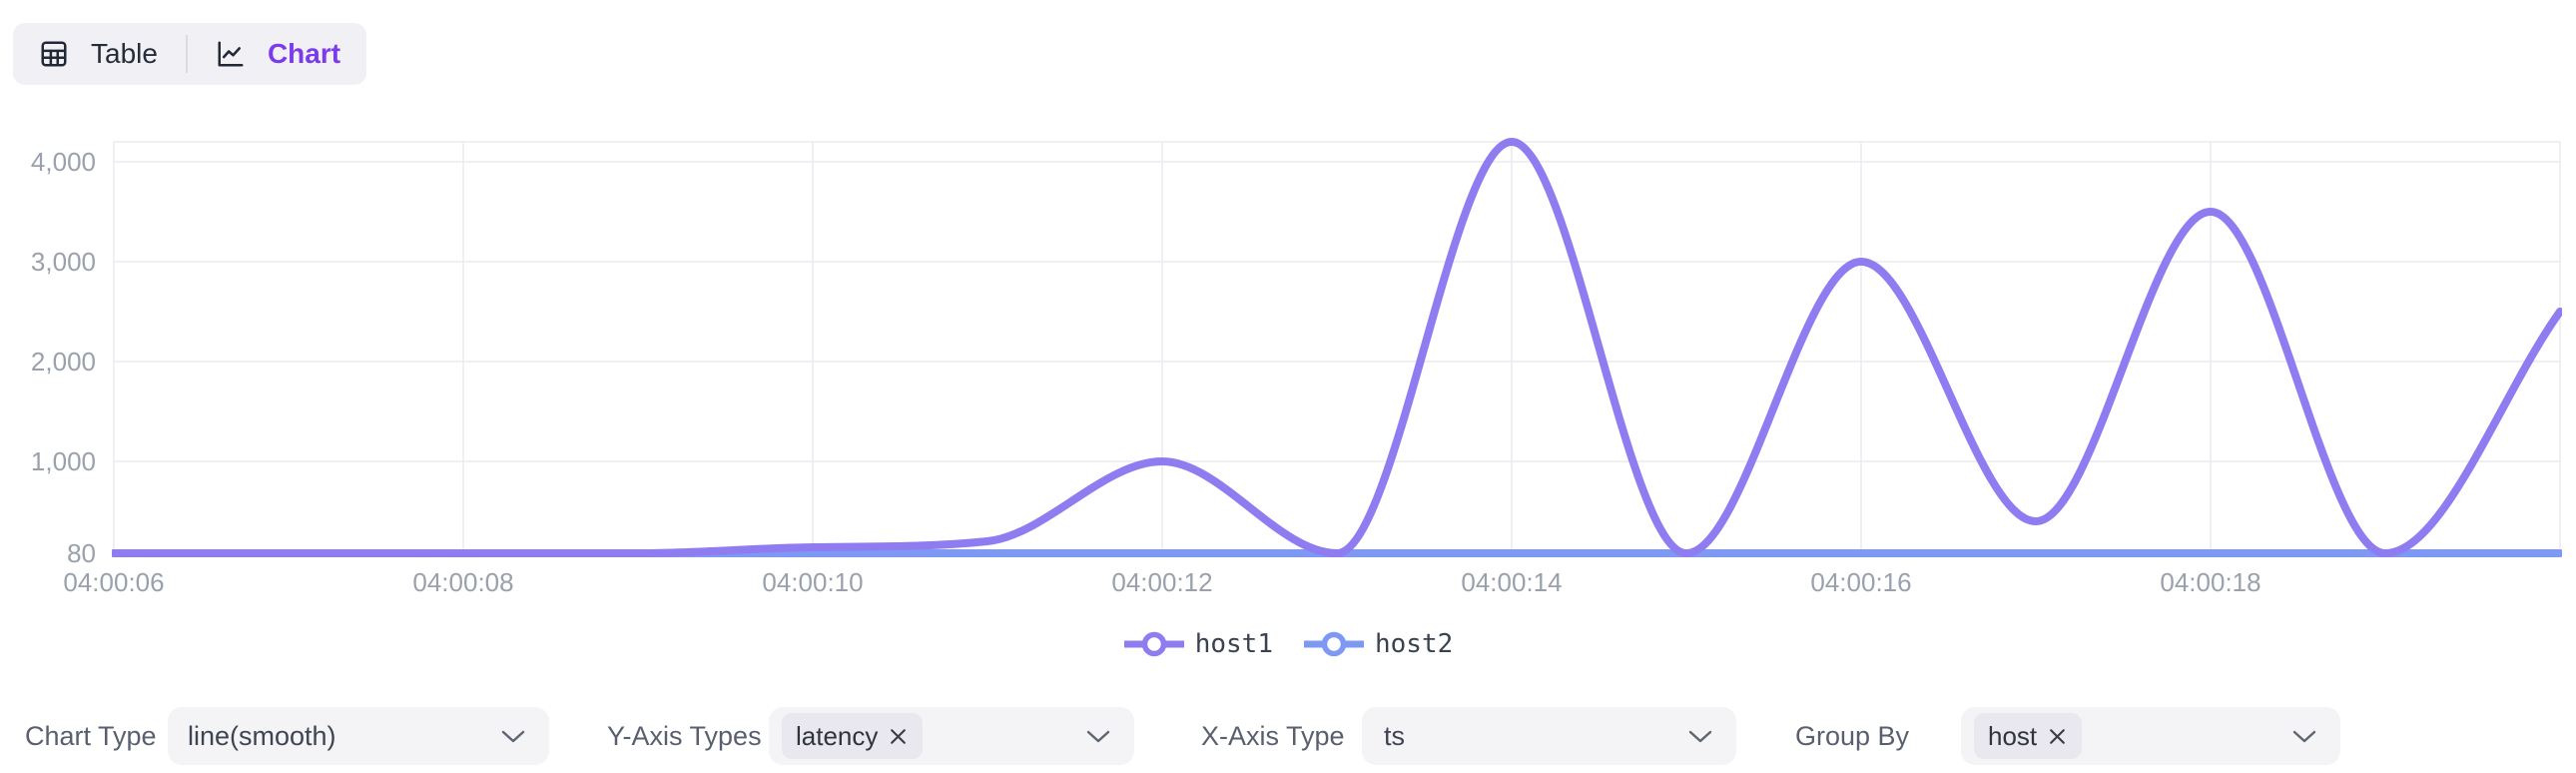  Describe the element at coordinates (1549, 736) in the screenshot. I see `x-axis-type-dropdown: ts` at that location.